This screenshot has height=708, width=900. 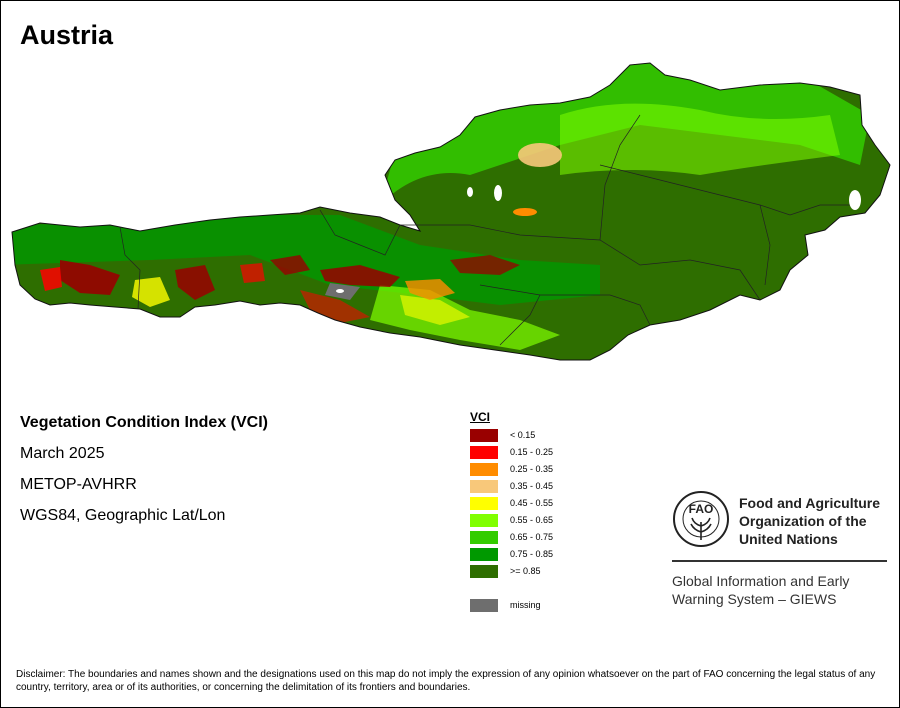 I want to click on legend-item: 0.45 - 0.55, so click(x=511, y=503).